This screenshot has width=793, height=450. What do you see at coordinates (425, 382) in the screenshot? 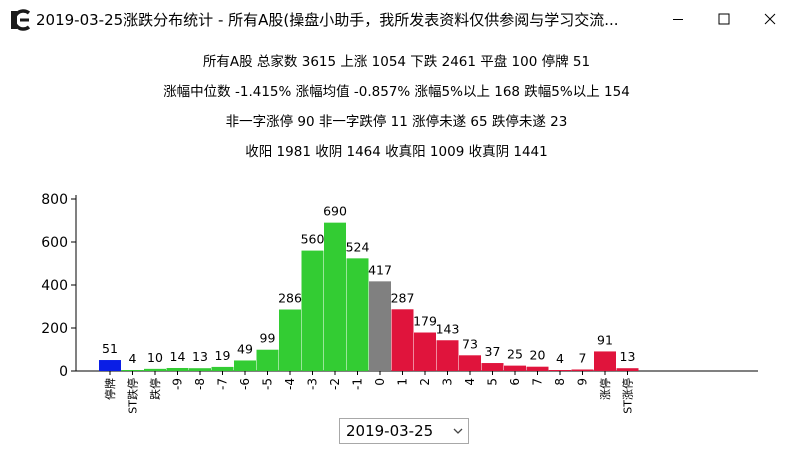
I see `x-tick-label: 2` at bounding box center [425, 382].